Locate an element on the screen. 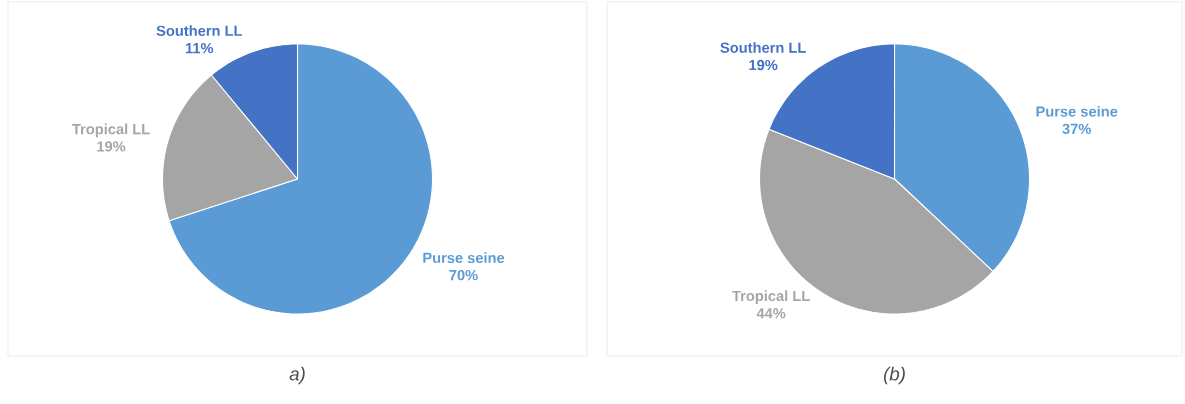 This screenshot has height=404, width=1185. data-label: 11% is located at coordinates (199, 48).